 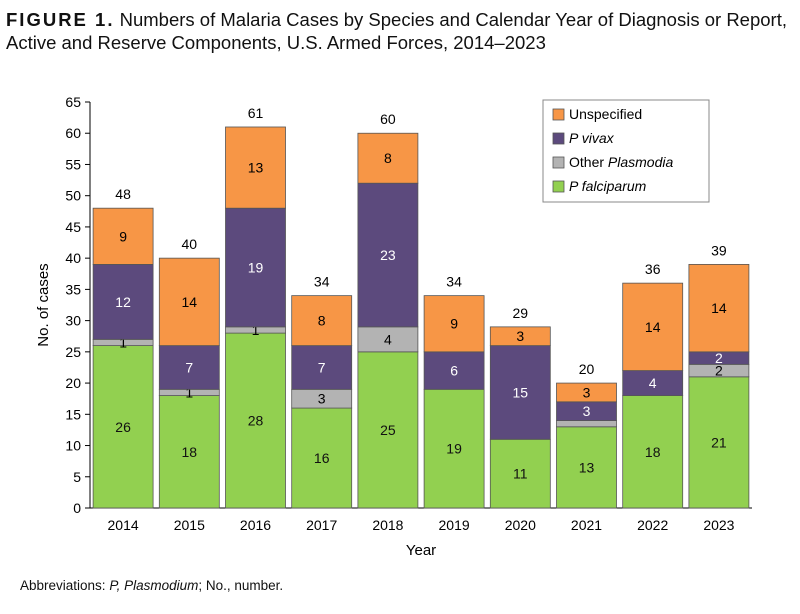 What do you see at coordinates (73, 258) in the screenshot?
I see `y-tick-label: 40` at bounding box center [73, 258].